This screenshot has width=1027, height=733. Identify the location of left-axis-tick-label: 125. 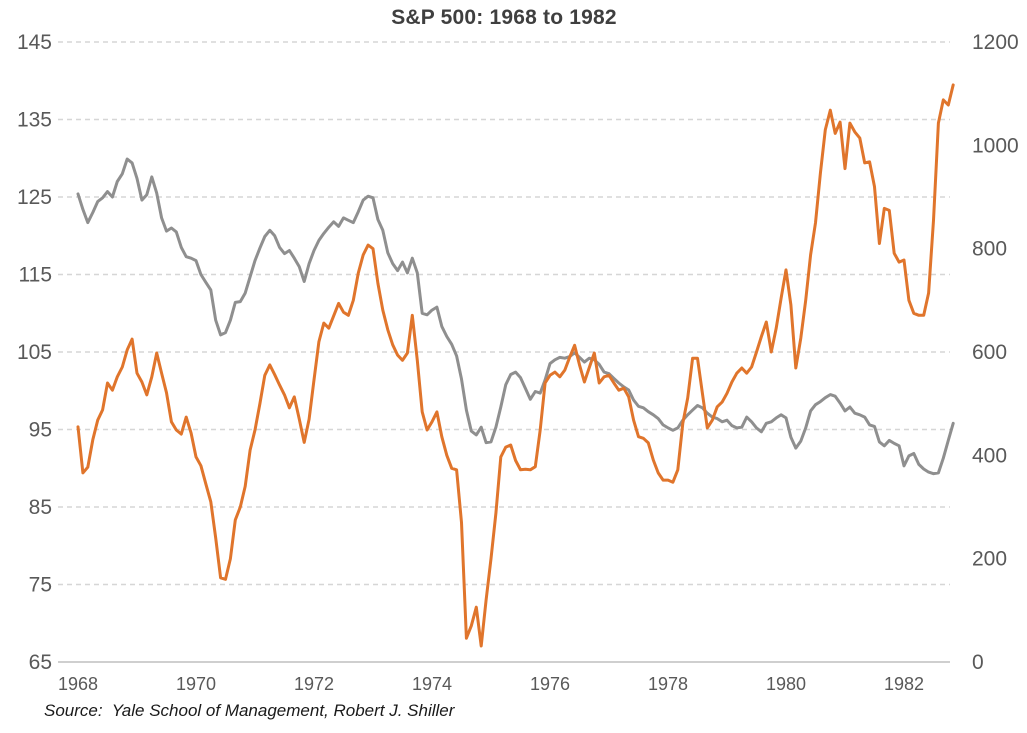
(34, 197).